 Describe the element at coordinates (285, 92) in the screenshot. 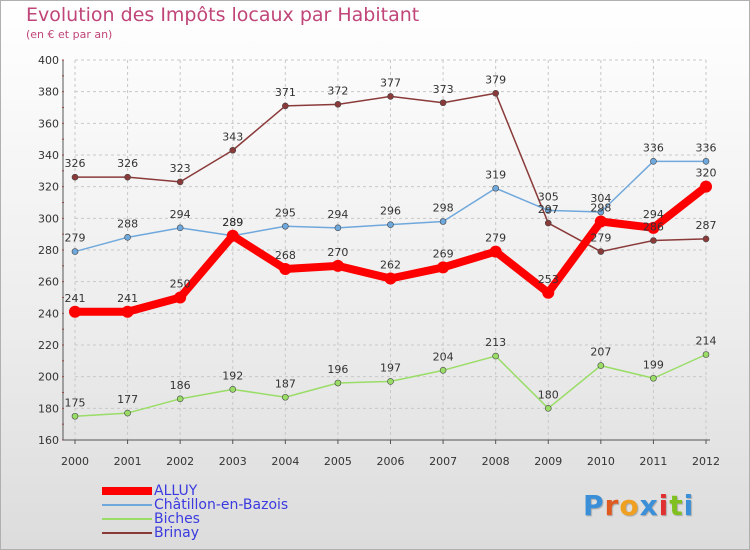

I see `data-label: 371` at that location.